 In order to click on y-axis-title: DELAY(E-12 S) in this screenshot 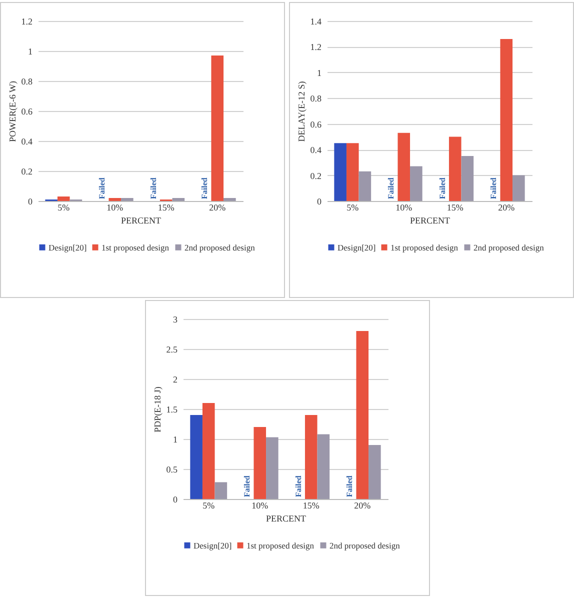, I will do `click(301, 111)`.